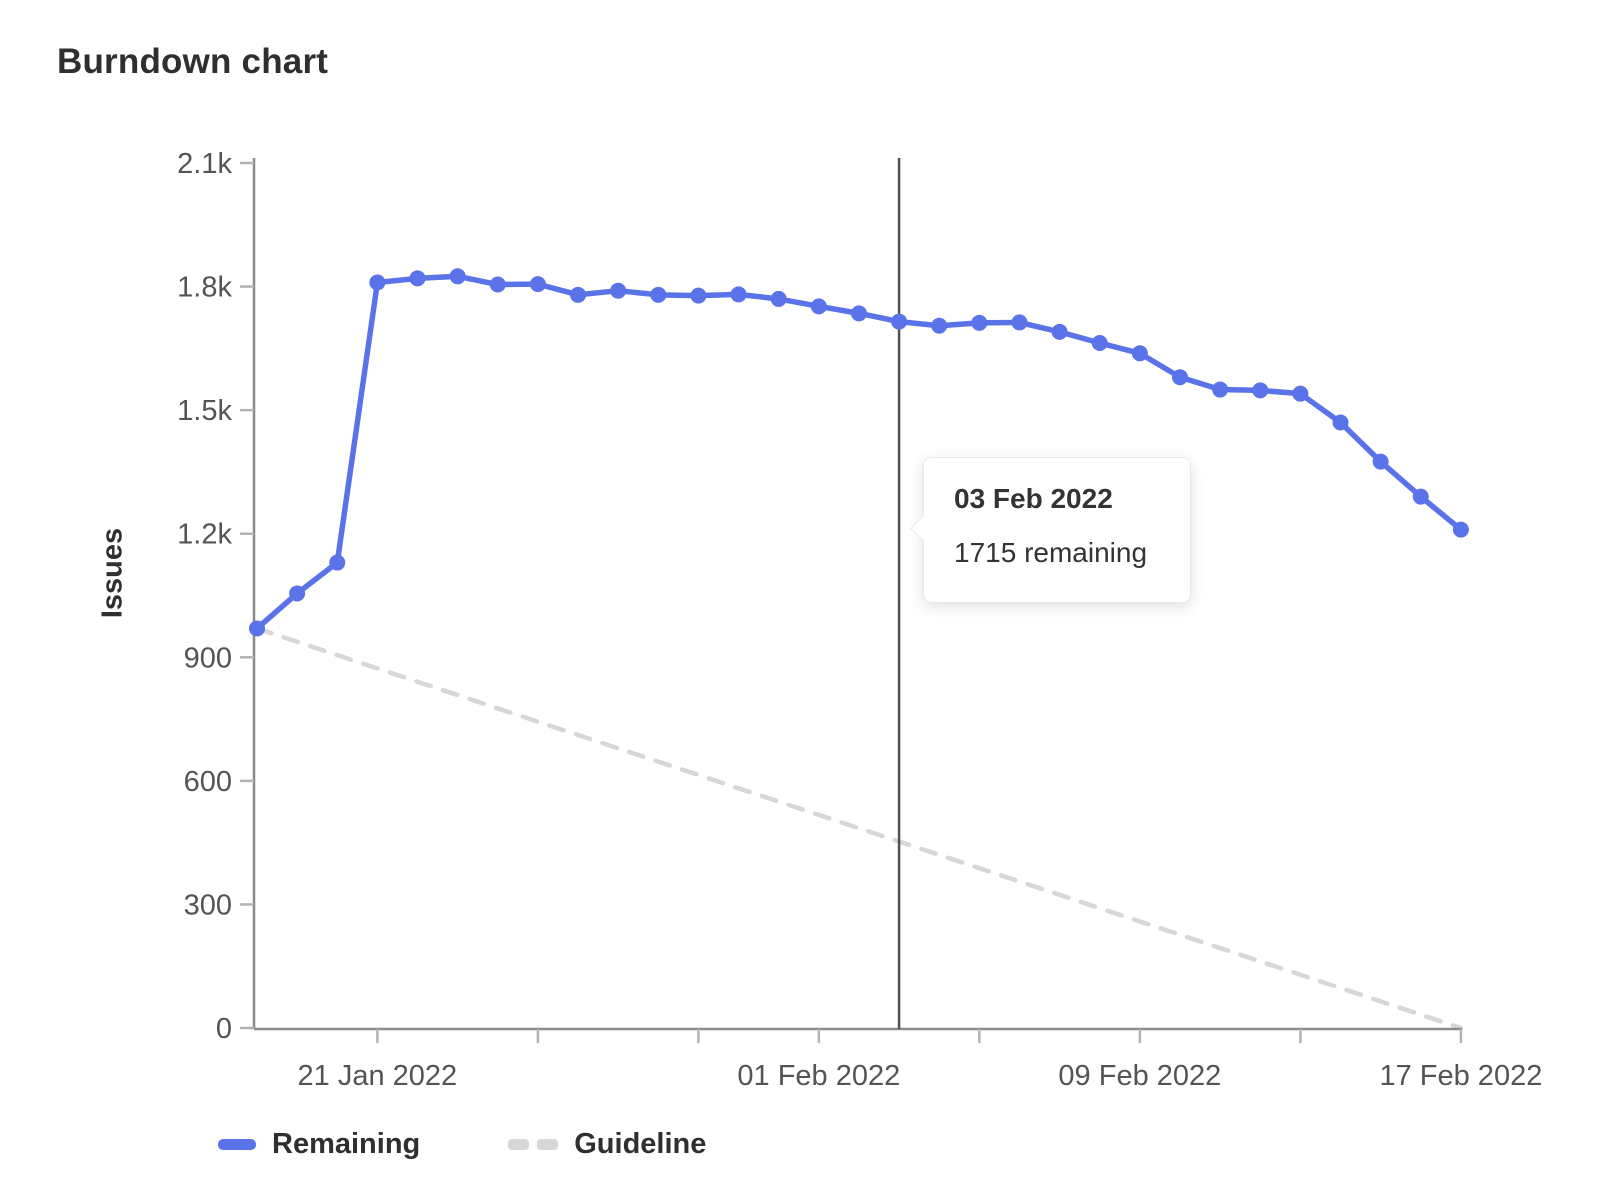 This screenshot has height=1204, width=1622. Describe the element at coordinates (1051, 552) in the screenshot. I see `tooltip-value: 1715 remaining` at that location.